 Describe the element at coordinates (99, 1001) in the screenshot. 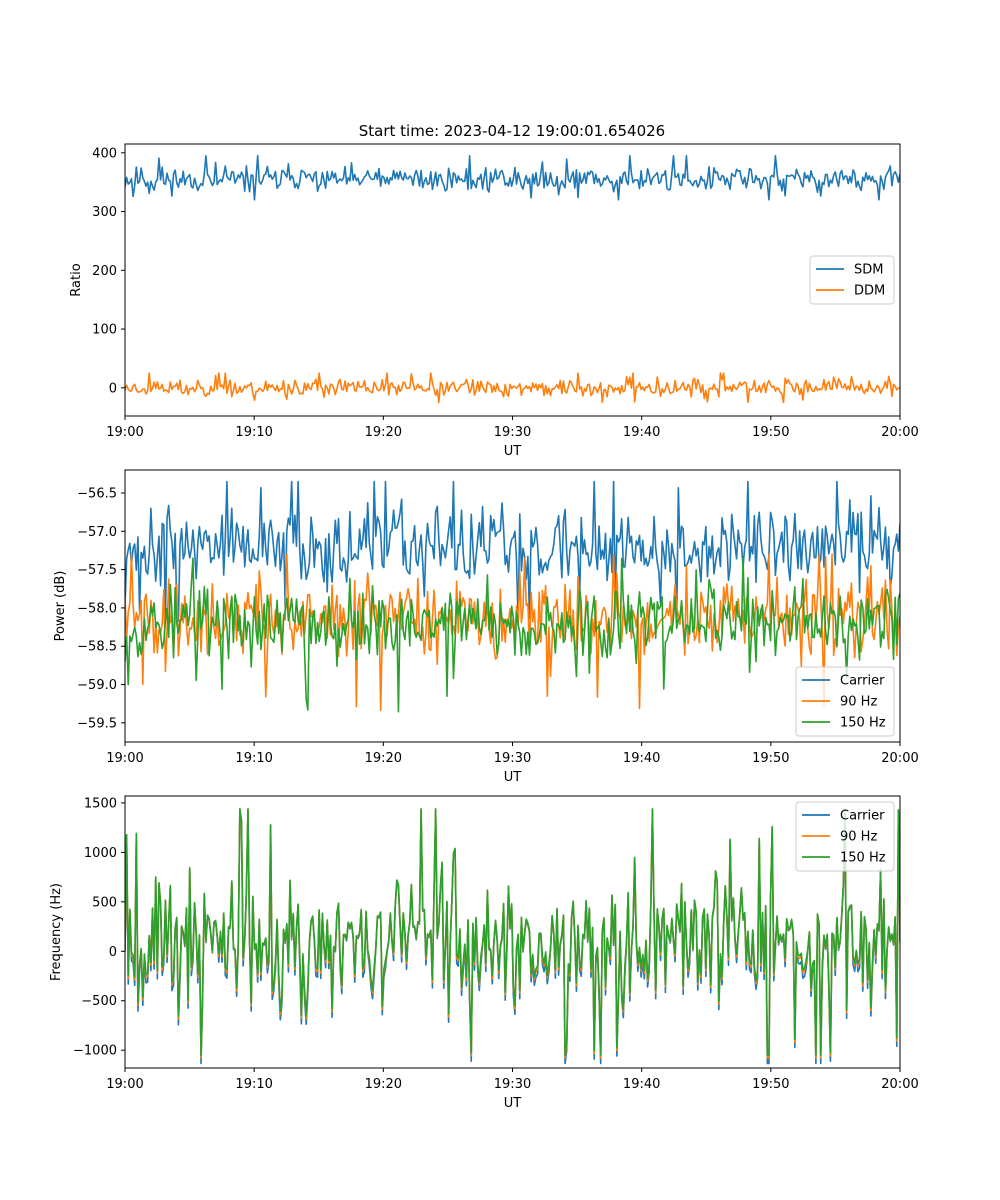

I see `y-tick-label: −500` at that location.